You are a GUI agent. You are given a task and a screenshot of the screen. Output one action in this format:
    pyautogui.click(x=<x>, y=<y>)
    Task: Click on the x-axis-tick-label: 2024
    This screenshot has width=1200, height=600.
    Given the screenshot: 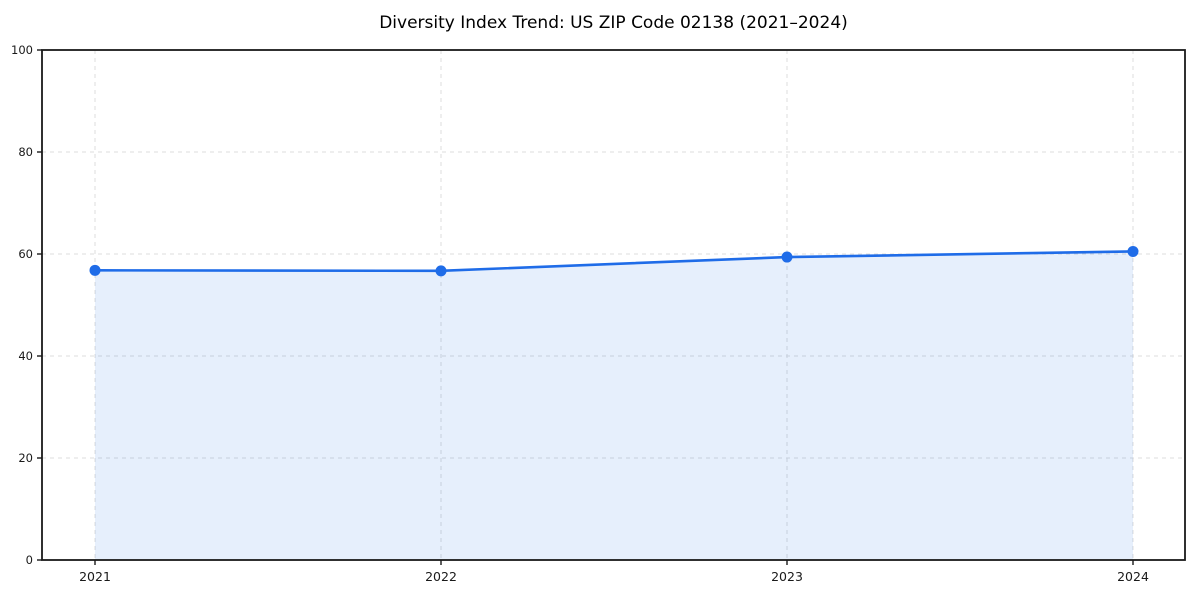 What is the action you would take?
    pyautogui.click(x=1133, y=576)
    